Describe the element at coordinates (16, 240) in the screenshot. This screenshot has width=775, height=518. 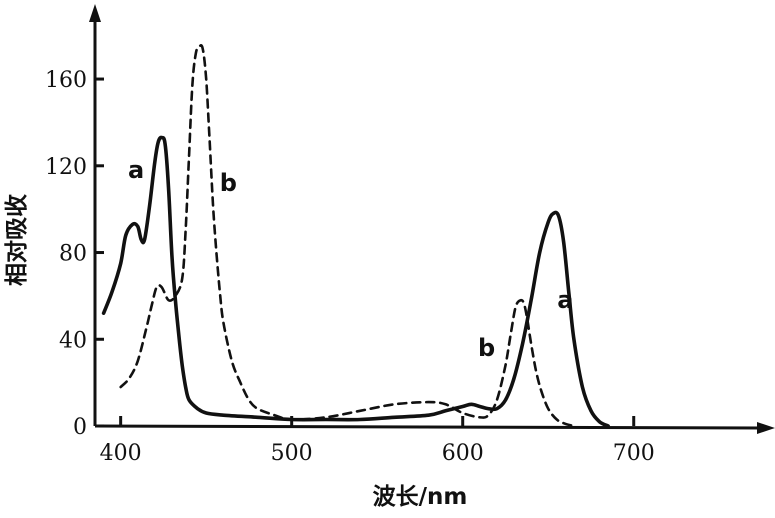
I see `y-axis-title: 相对吸收` at that location.